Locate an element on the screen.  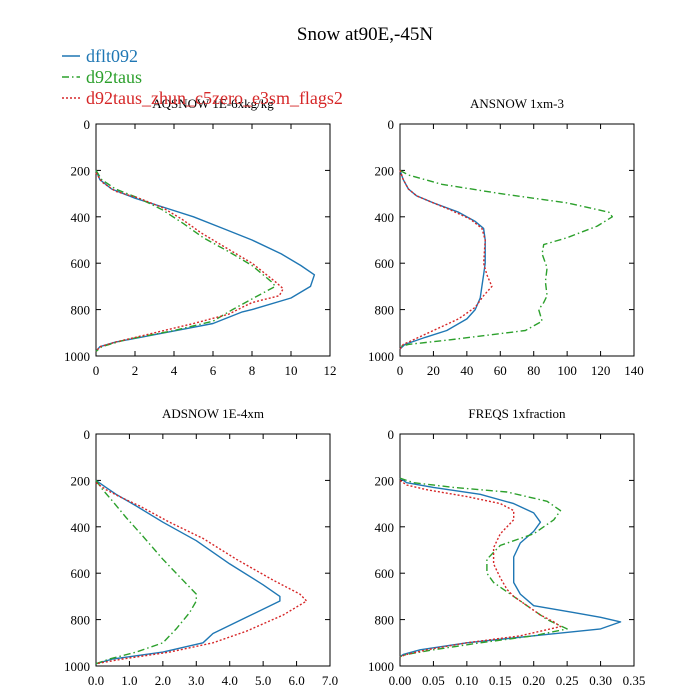
x-tick-label: 0.10 is located at coordinates (466, 680).